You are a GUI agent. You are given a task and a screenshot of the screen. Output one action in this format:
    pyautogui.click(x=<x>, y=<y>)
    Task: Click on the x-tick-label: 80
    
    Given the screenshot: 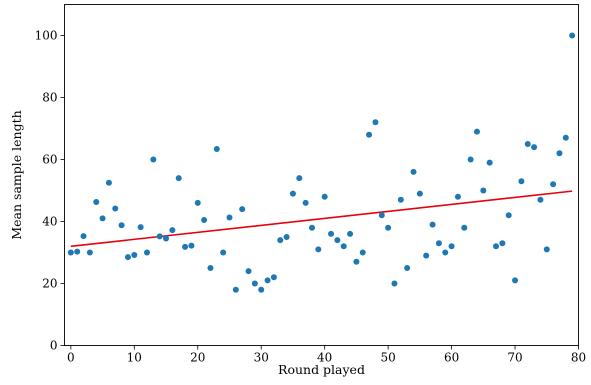 What is the action you would take?
    pyautogui.click(x=578, y=358)
    